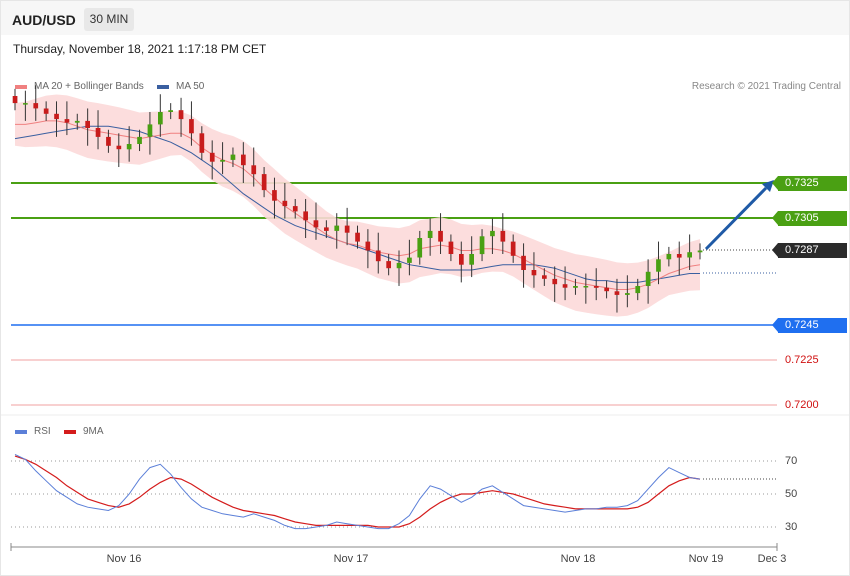  I want to click on legend-ma50-label: MA 50, so click(190, 86).